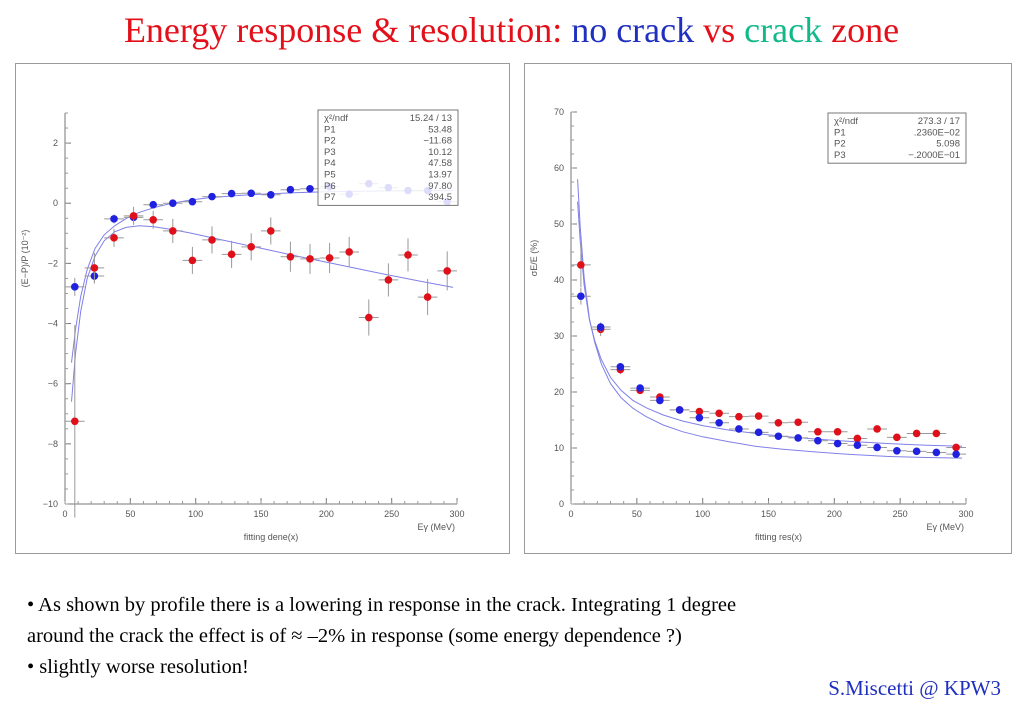  Describe the element at coordinates (719, 30) in the screenshot. I see `title-vs: vs` at that location.